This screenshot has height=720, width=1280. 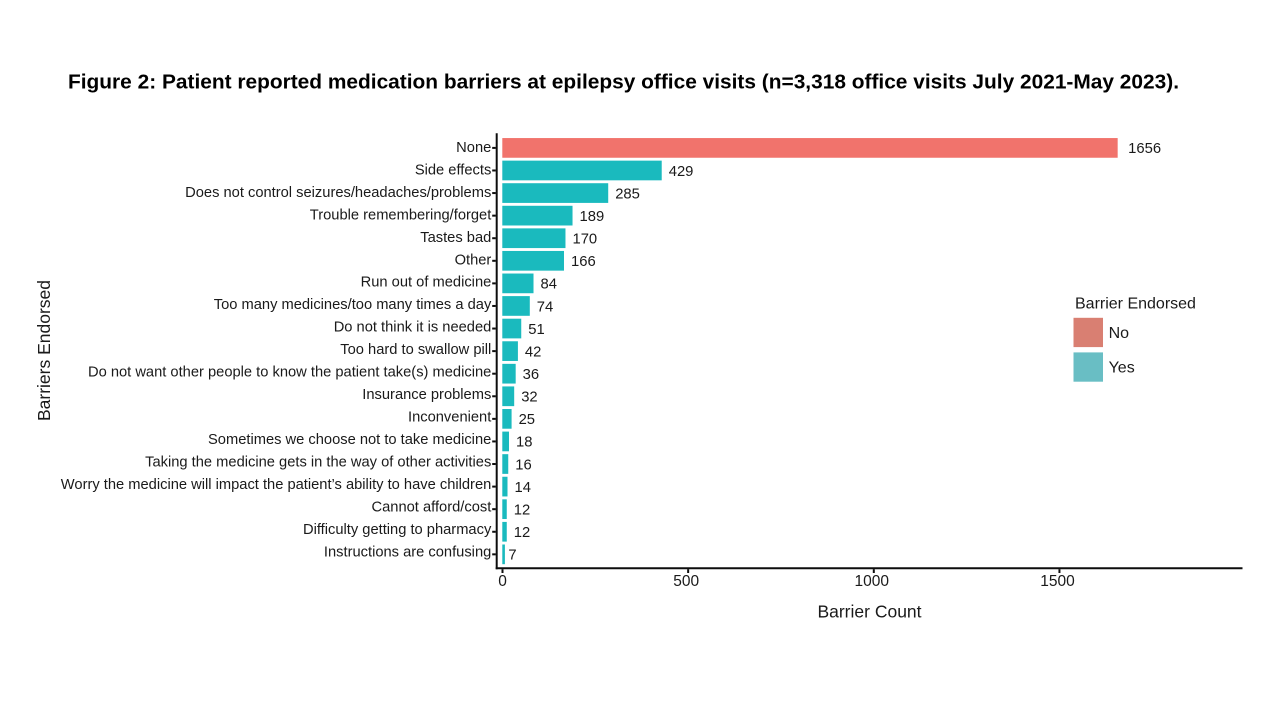 What do you see at coordinates (473, 148) in the screenshot?
I see `svg-text: None` at bounding box center [473, 148].